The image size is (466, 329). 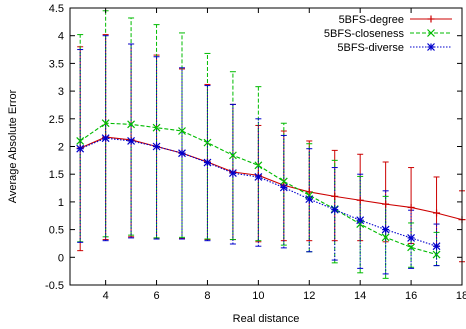 What do you see at coordinates (364, 34) in the screenshot?
I see `legend-label: 5BFS-closeness` at bounding box center [364, 34].